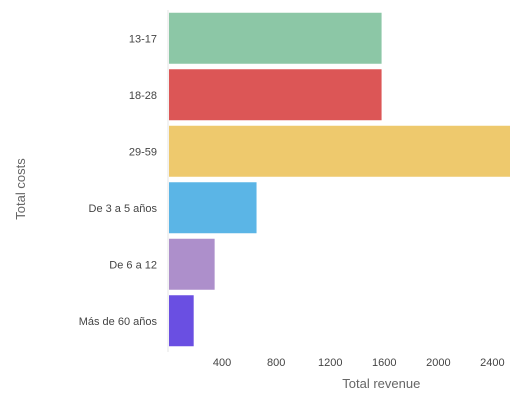 This screenshot has width=513, height=393. What do you see at coordinates (222, 363) in the screenshot?
I see `x-tick-label: 400` at bounding box center [222, 363].